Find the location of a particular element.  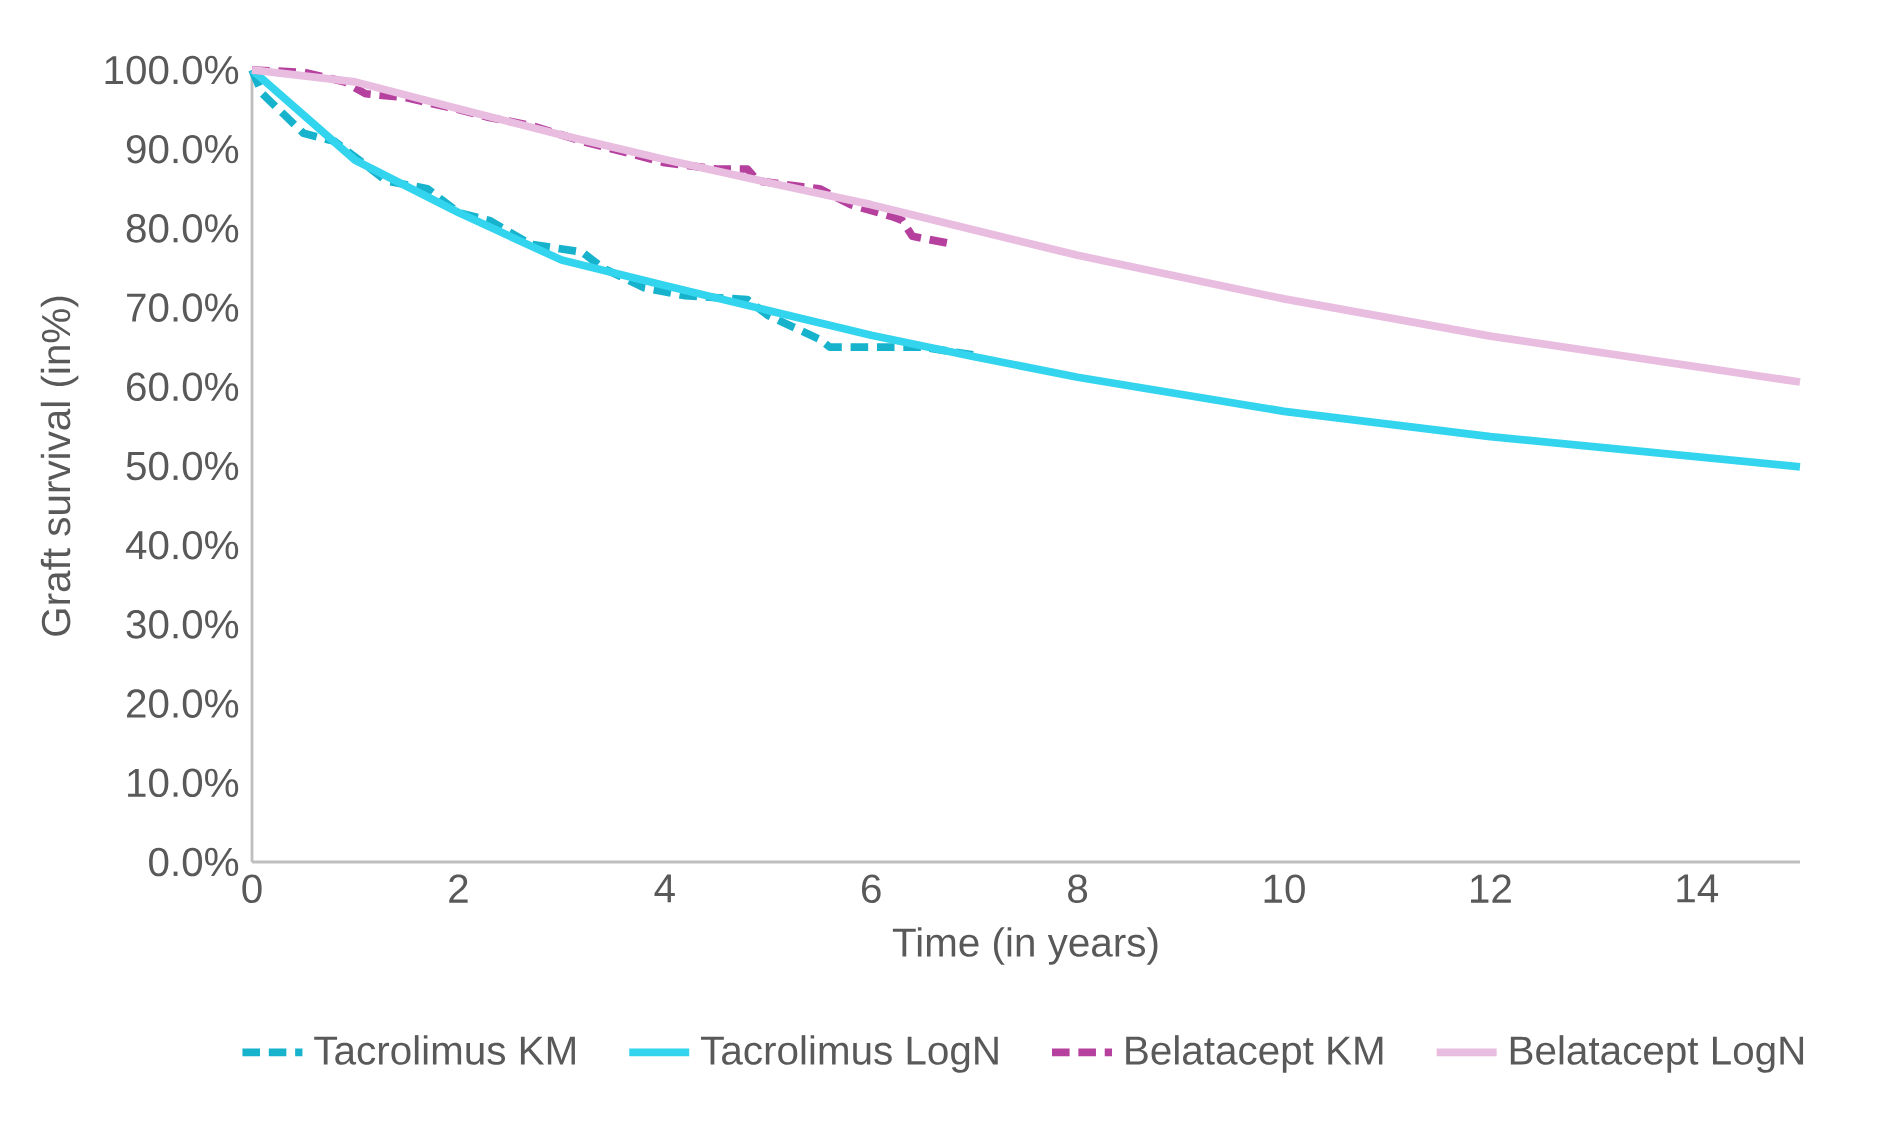

y-tick-label: 40.0% is located at coordinates (182, 545).